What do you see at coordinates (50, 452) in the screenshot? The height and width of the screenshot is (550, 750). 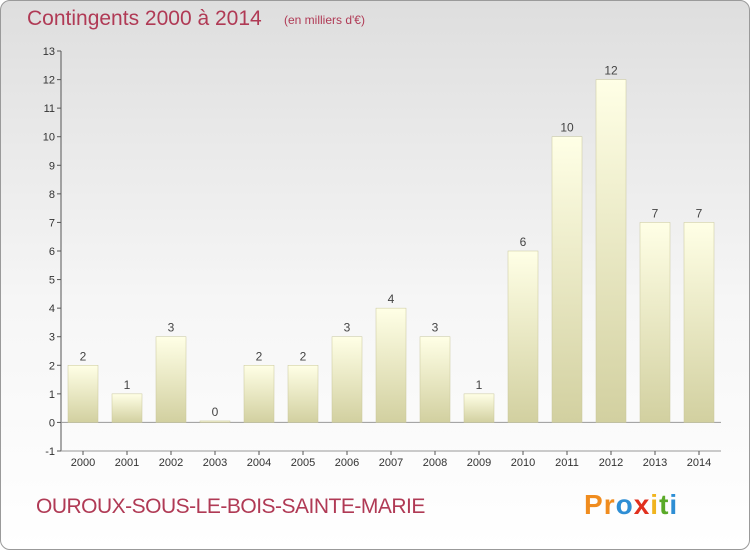 I see `y-tick-label: -1` at bounding box center [50, 452].